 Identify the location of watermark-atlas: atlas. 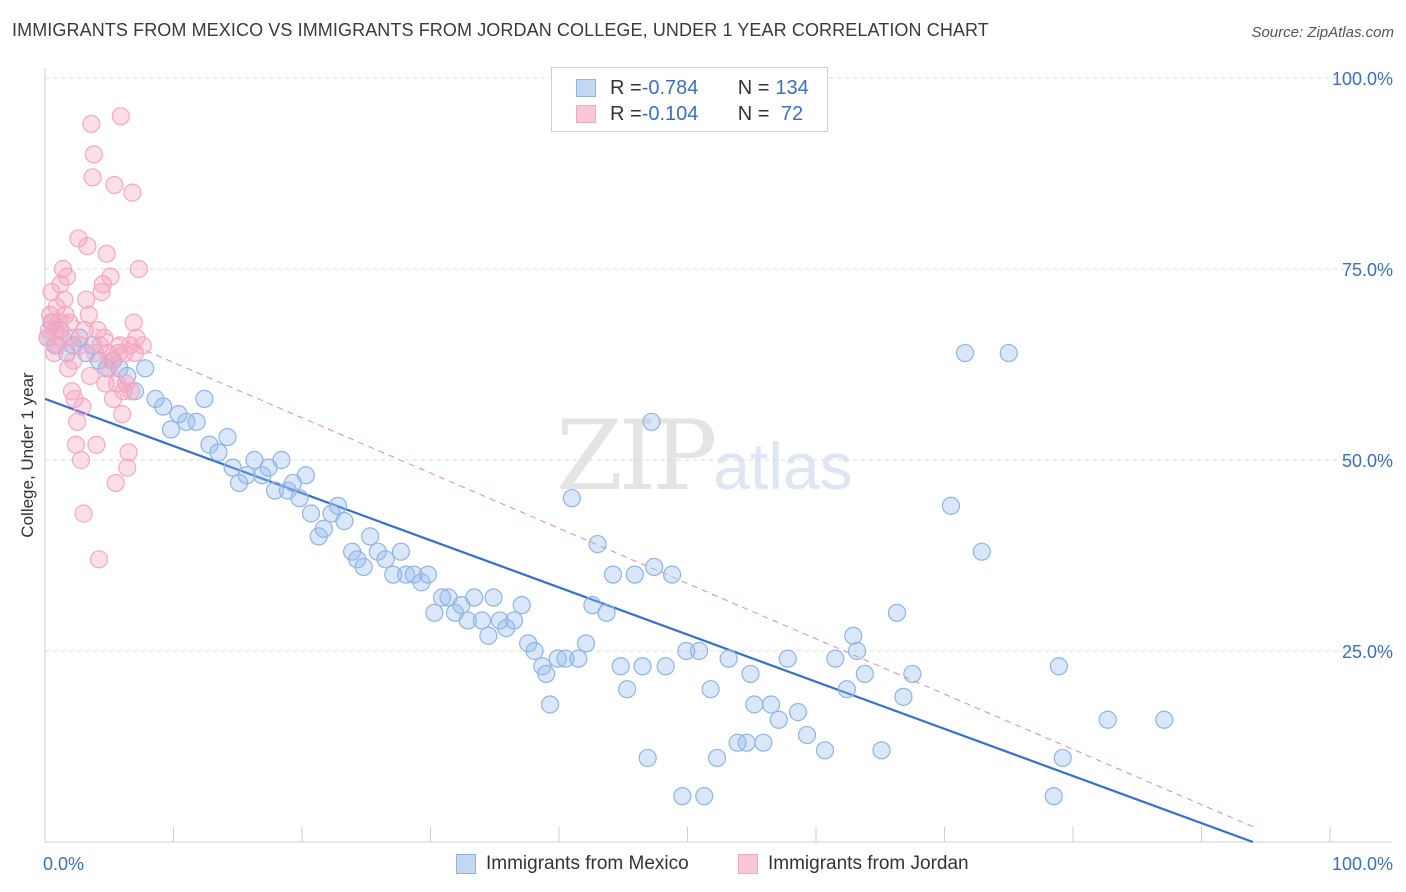
(783, 466).